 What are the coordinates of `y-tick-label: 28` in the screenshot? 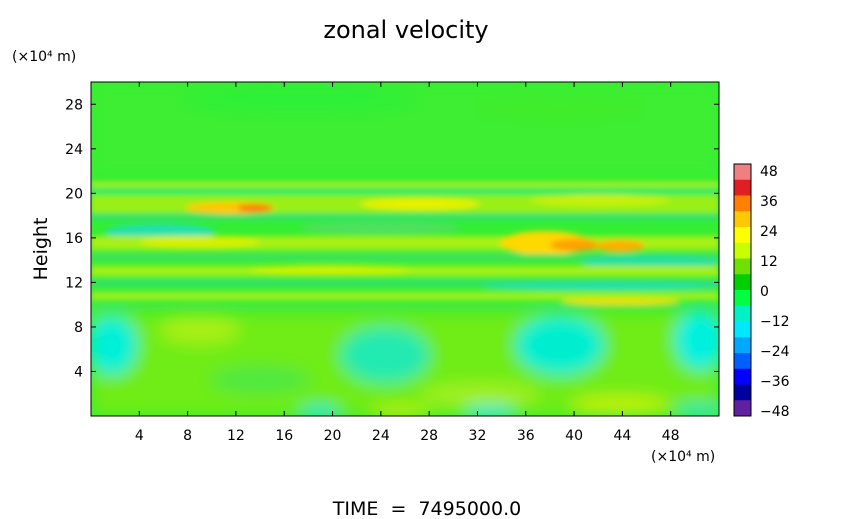 It's located at (74, 105).